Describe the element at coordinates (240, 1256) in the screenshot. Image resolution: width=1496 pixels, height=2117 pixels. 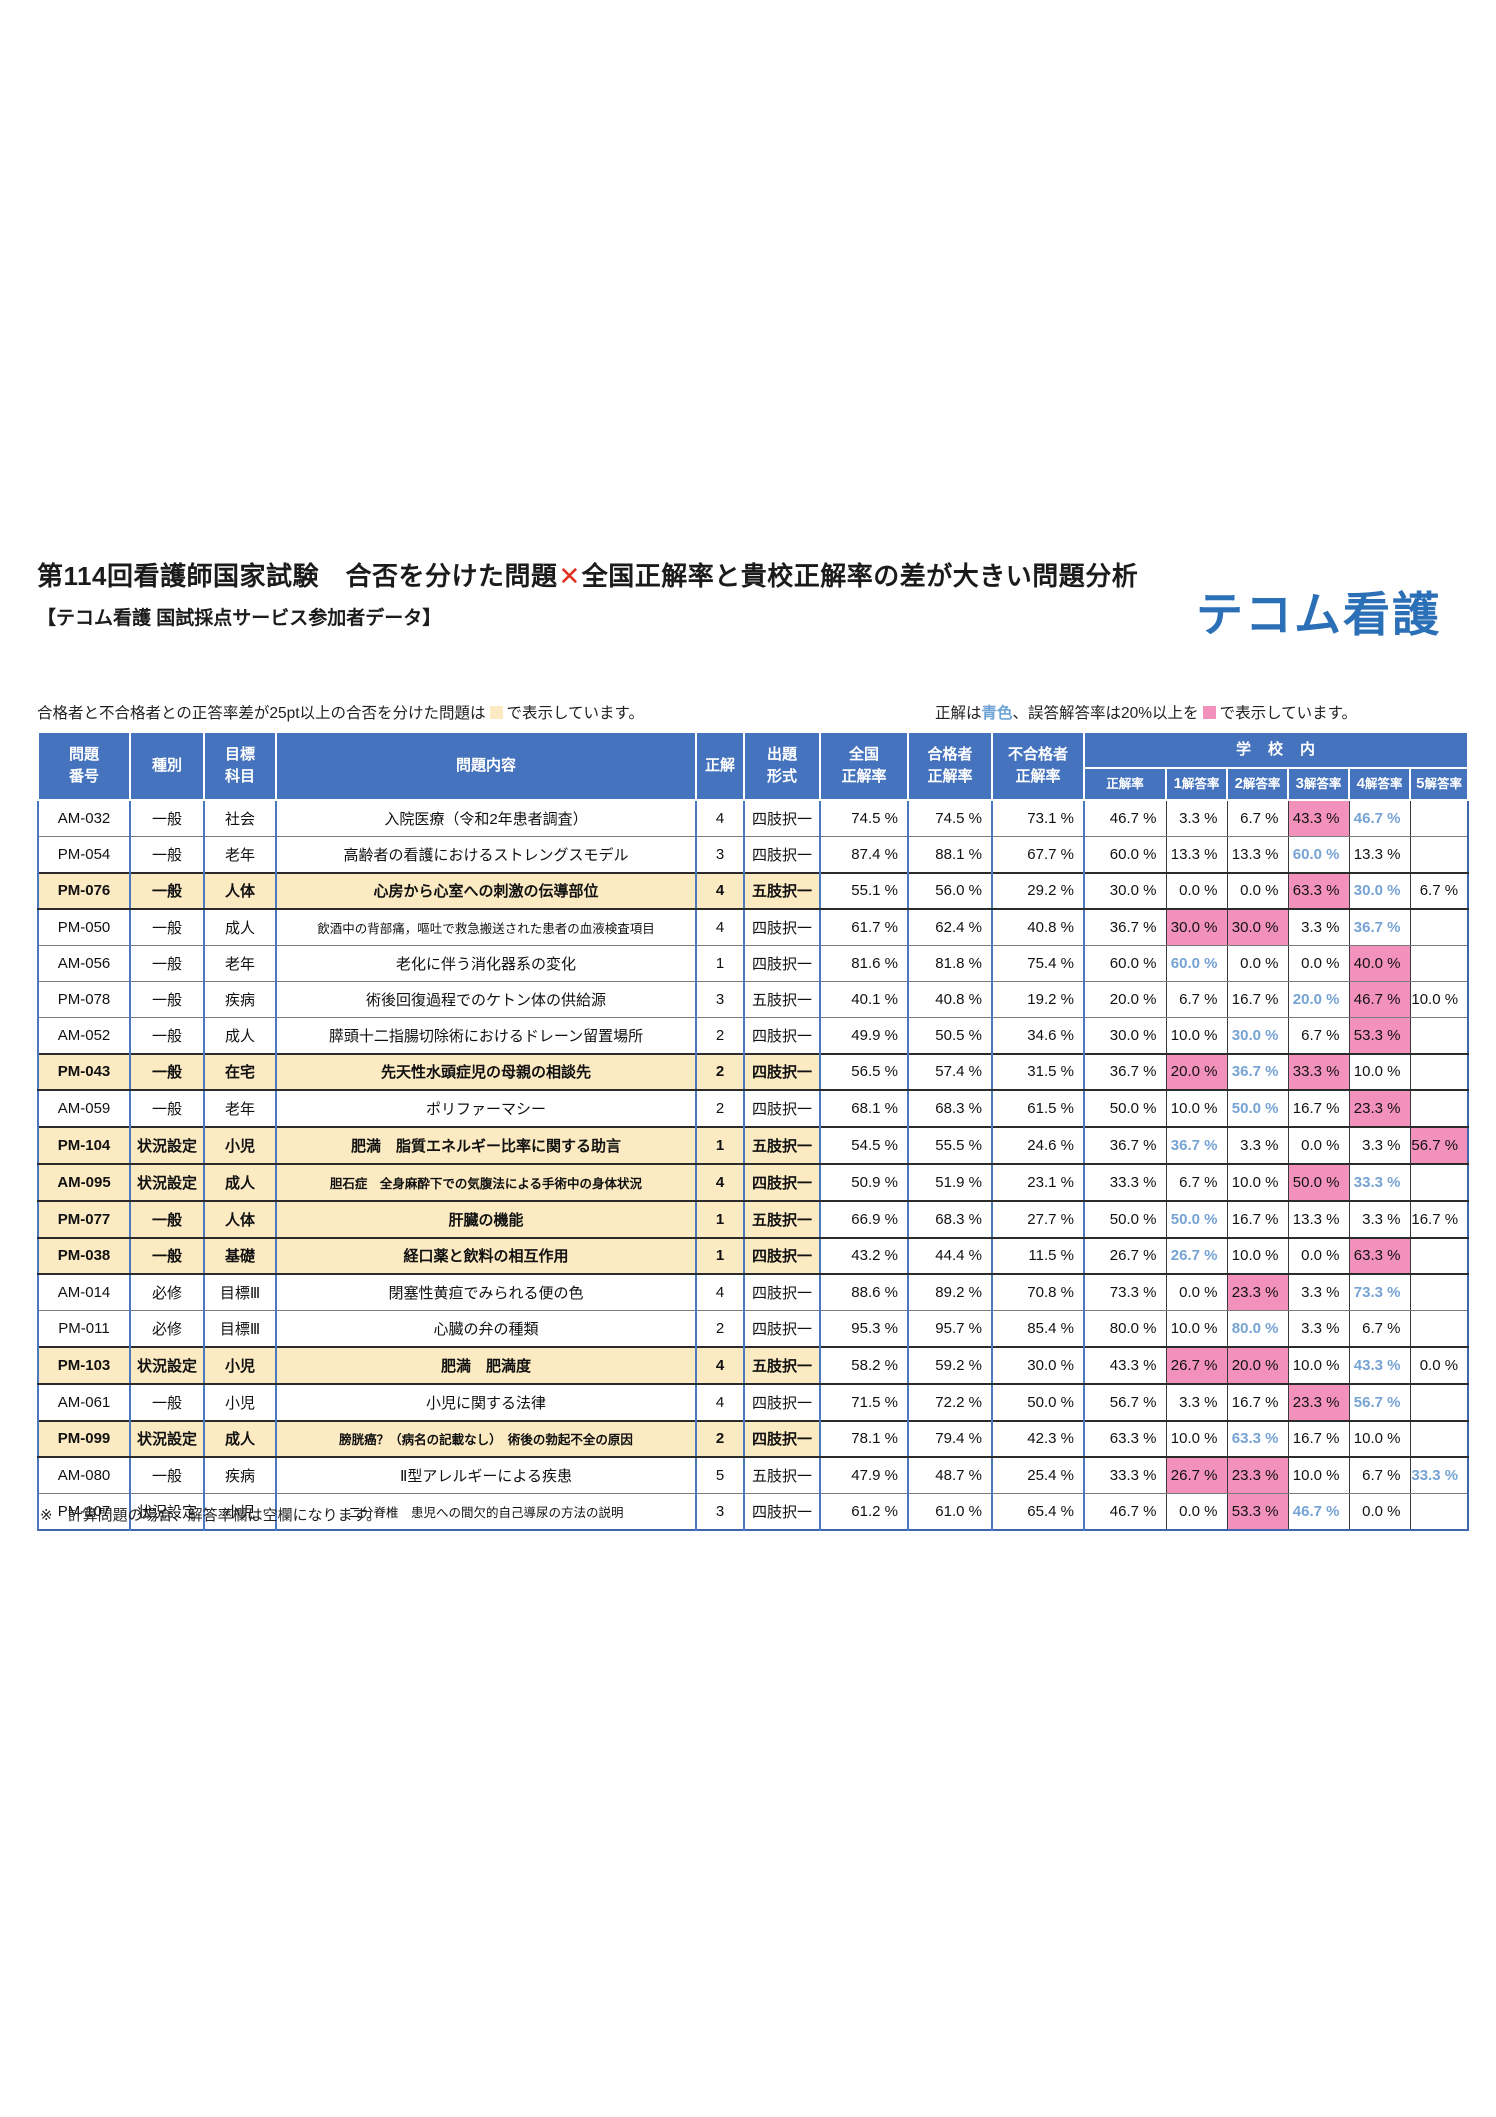
I see `subject-cell: 基礎` at that location.